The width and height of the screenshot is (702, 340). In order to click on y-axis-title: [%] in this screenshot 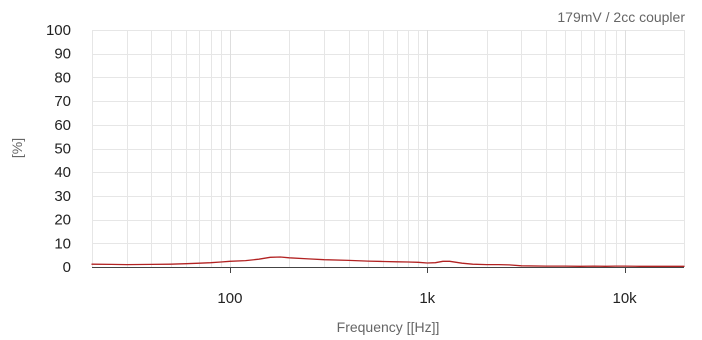, I will do `click(17, 148)`.